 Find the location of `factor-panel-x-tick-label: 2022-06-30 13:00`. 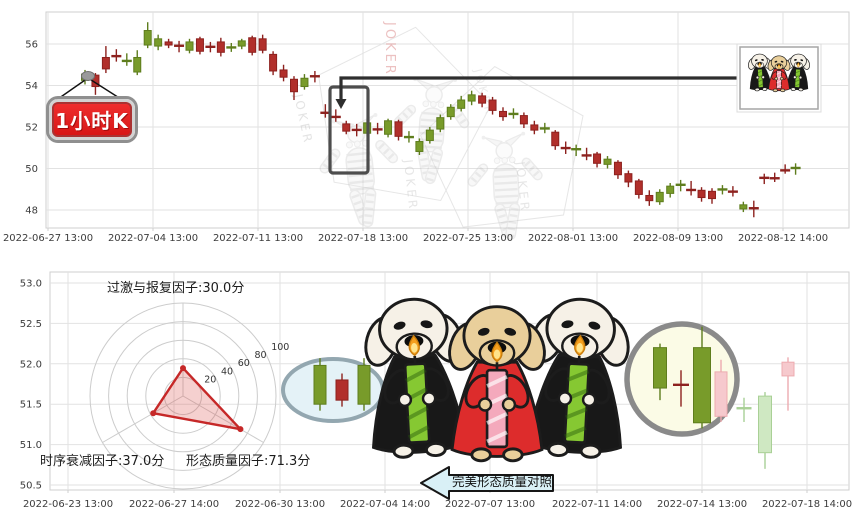

factor-panel-x-tick-label: 2022-06-30 13:00 is located at coordinates (280, 504).